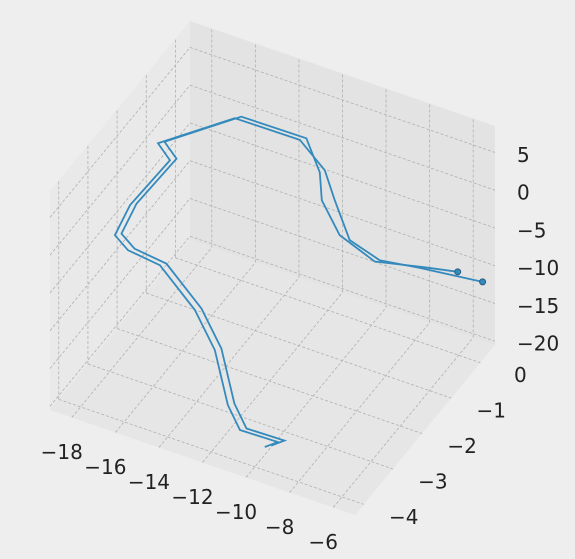 The width and height of the screenshot is (575, 559). Describe the element at coordinates (322, 542) in the screenshot. I see `x-tick-label: −6` at that location.